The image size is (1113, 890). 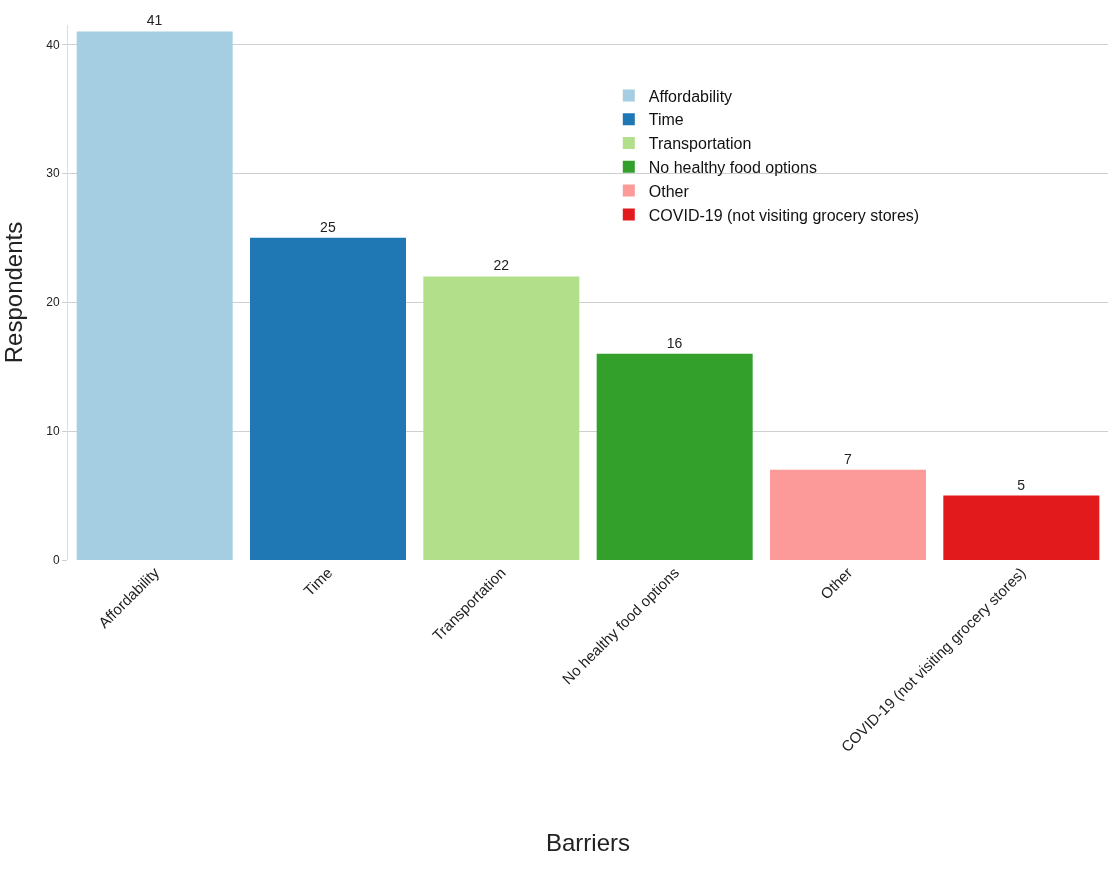 What do you see at coordinates (690, 96) in the screenshot?
I see `legend-label: Affordability` at bounding box center [690, 96].